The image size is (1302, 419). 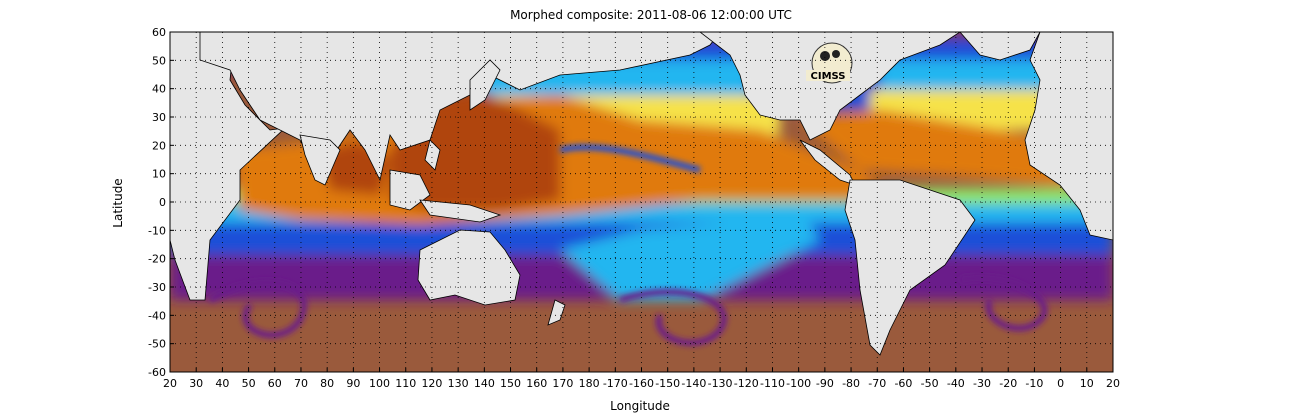 What do you see at coordinates (828, 76) in the screenshot?
I see `logo-text: CIMSS` at bounding box center [828, 76].